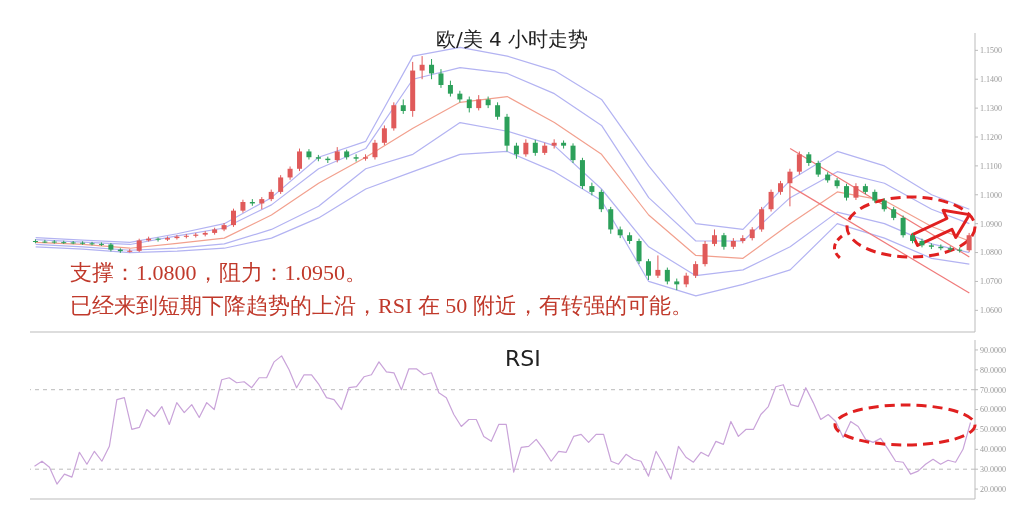  I want to click on y-tick-label: 20.0000, so click(993, 489).